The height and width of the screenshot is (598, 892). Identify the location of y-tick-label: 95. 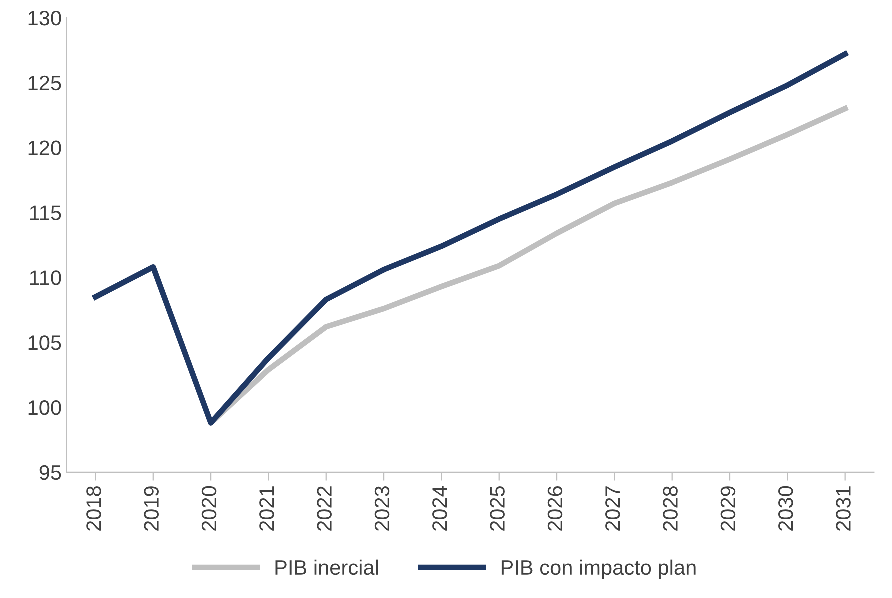
(51, 472).